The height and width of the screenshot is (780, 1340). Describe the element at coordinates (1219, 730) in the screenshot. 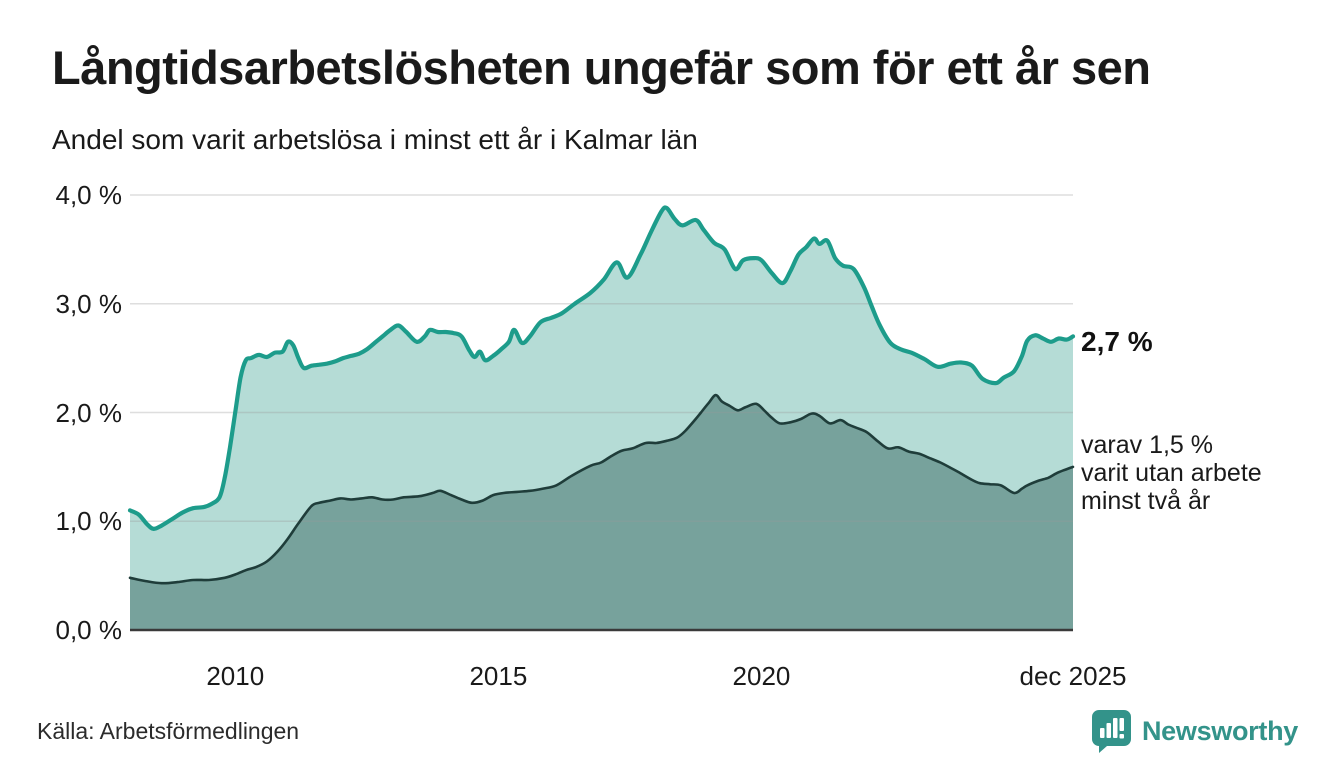

I see `newsworthy-wordmark: Newsworthy` at that location.